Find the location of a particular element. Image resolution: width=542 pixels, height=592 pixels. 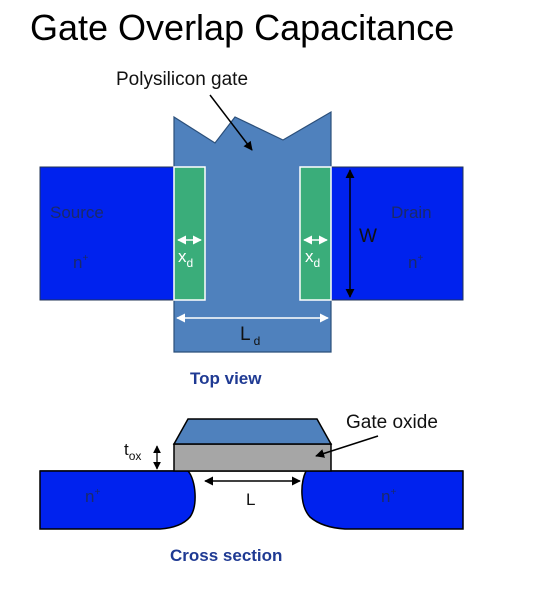

source-region is located at coordinates (107, 233).